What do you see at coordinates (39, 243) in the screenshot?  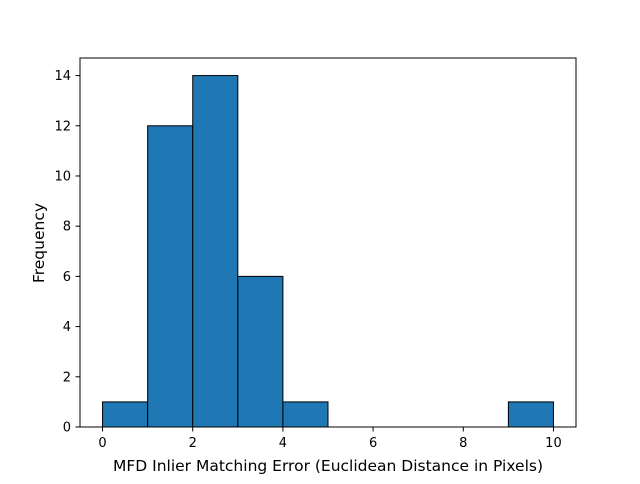 I see `y-axis-label: Frequency` at bounding box center [39, 243].